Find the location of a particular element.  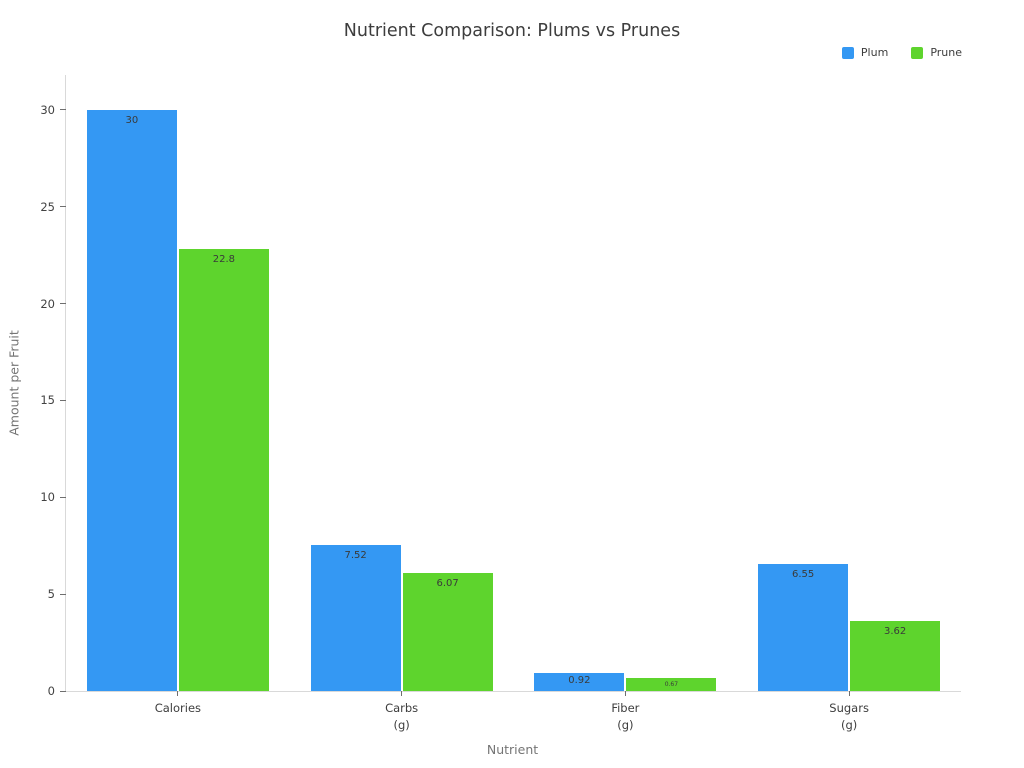

x-tick-label-line: Fiber is located at coordinates (625, 708).